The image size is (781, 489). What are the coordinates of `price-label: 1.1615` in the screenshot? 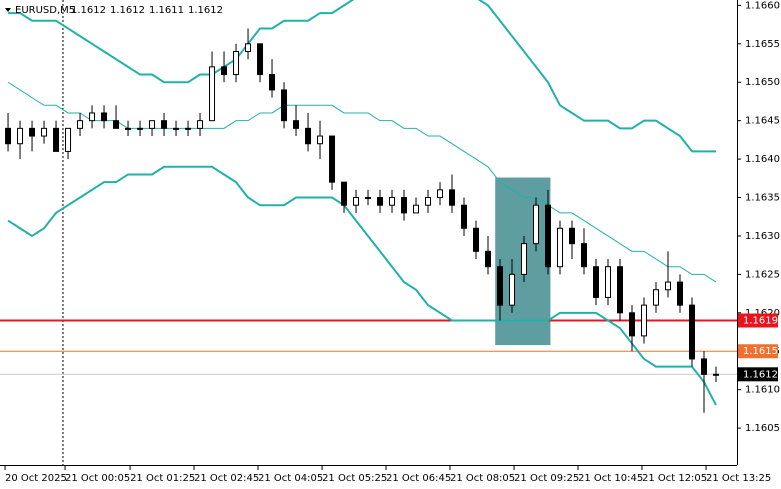 It's located at (760, 351).